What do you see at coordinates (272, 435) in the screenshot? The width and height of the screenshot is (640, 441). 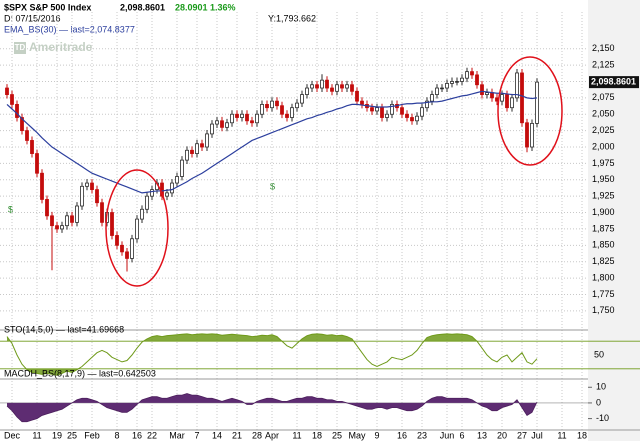 I see `x-tick-label: Apr` at bounding box center [272, 435].